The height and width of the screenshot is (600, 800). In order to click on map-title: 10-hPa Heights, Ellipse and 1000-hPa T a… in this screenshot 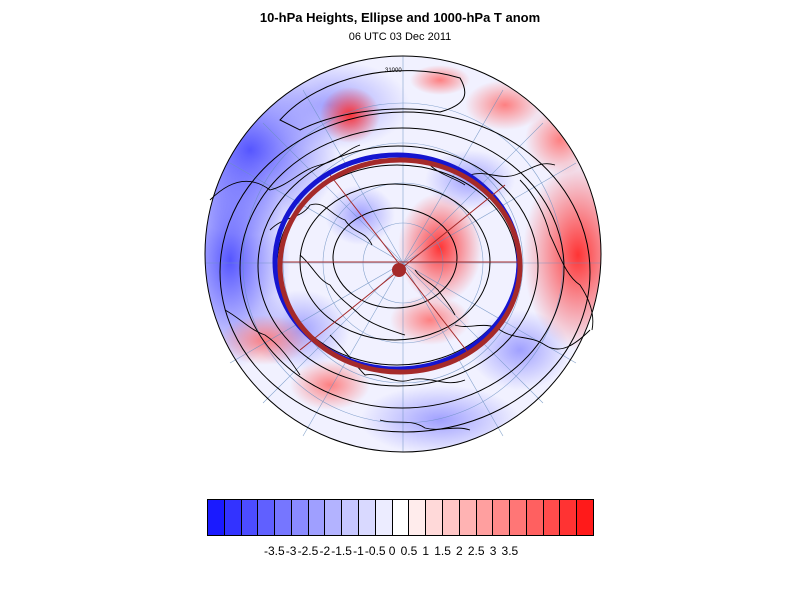, I will do `click(400, 17)`.